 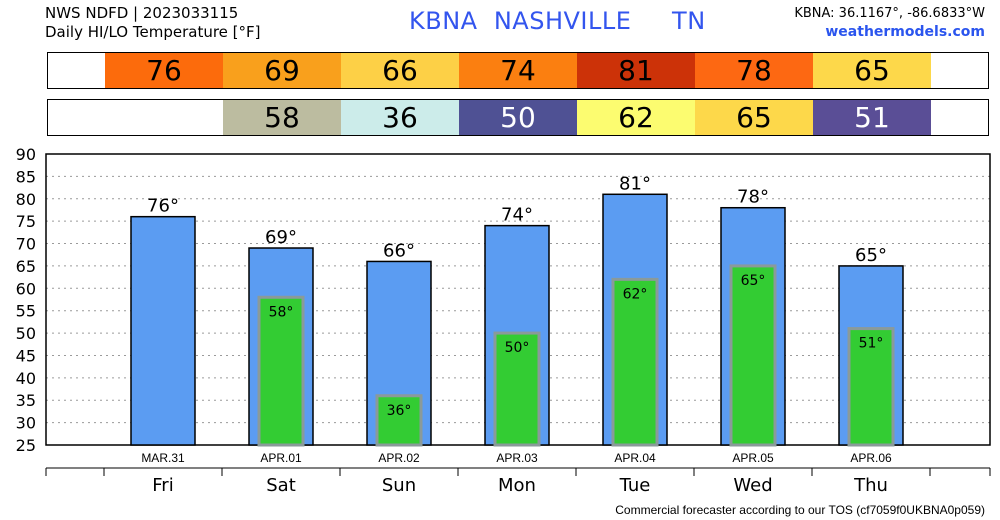 I want to click on low-value-label: 58°, so click(x=281, y=312).